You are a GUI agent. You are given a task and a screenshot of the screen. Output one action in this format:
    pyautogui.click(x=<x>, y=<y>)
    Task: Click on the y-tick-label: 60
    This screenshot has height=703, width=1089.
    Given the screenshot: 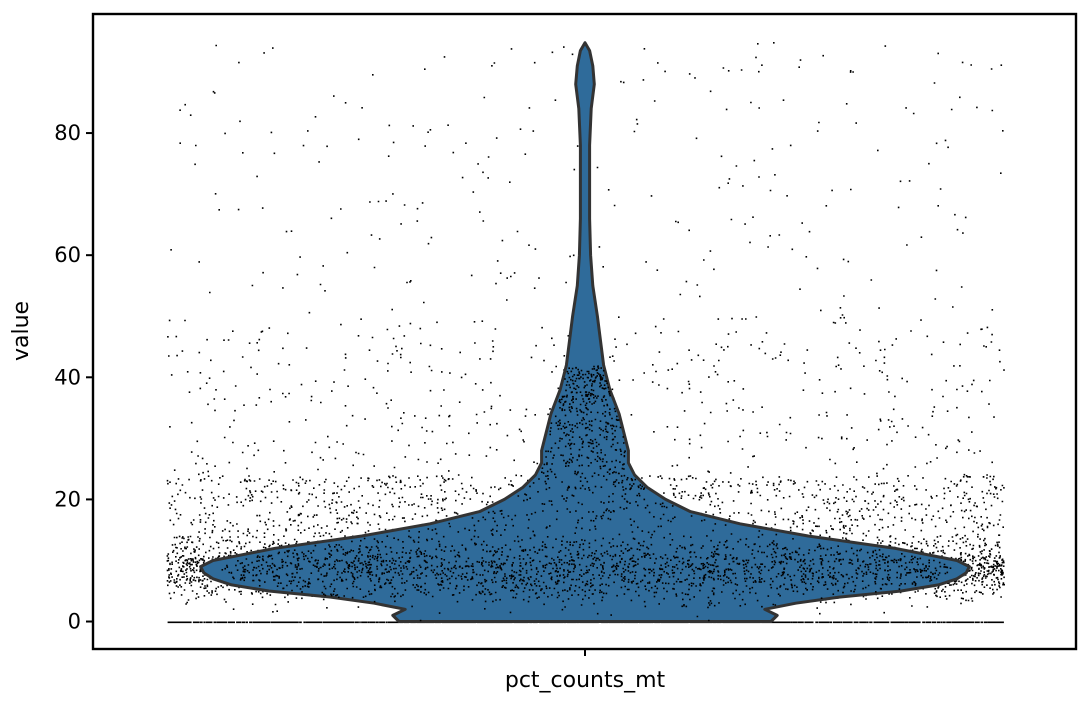 What is the action you would take?
    pyautogui.click(x=67, y=255)
    